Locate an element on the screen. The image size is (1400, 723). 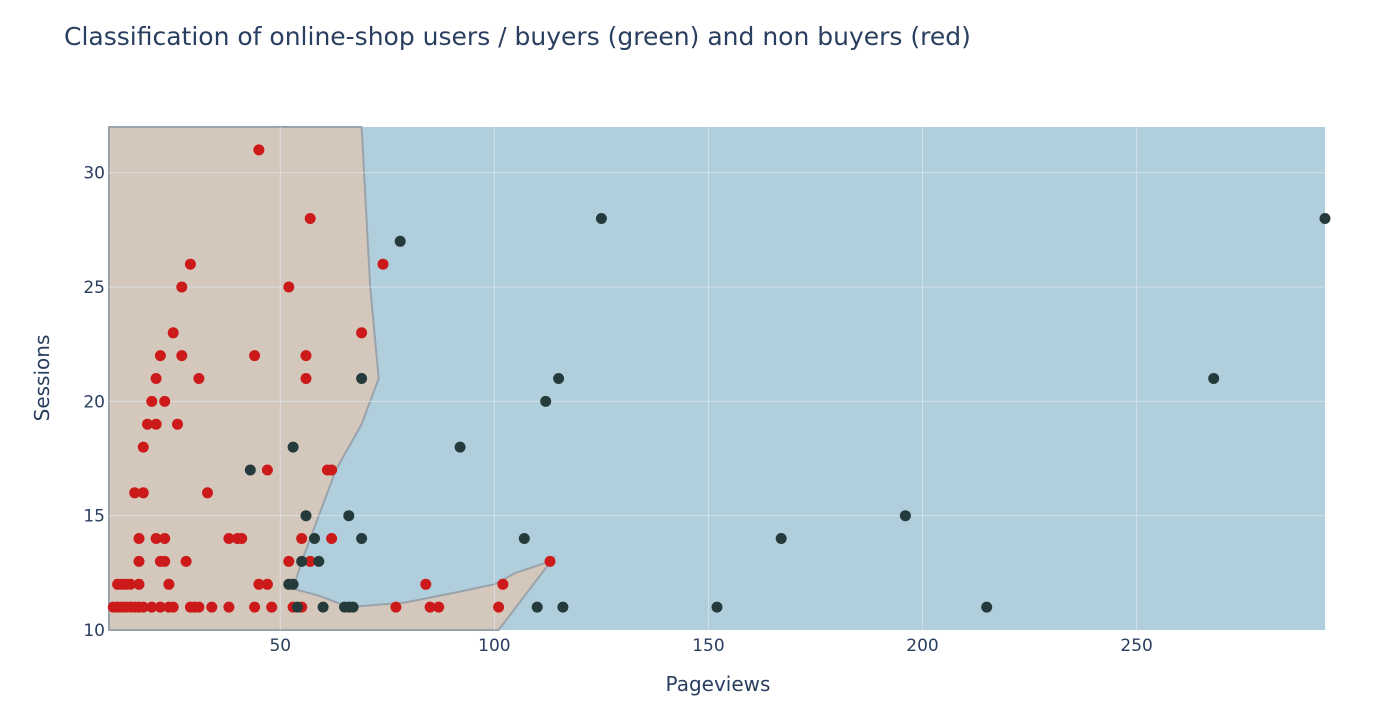
y-tick-label: 20 is located at coordinates (94, 402).